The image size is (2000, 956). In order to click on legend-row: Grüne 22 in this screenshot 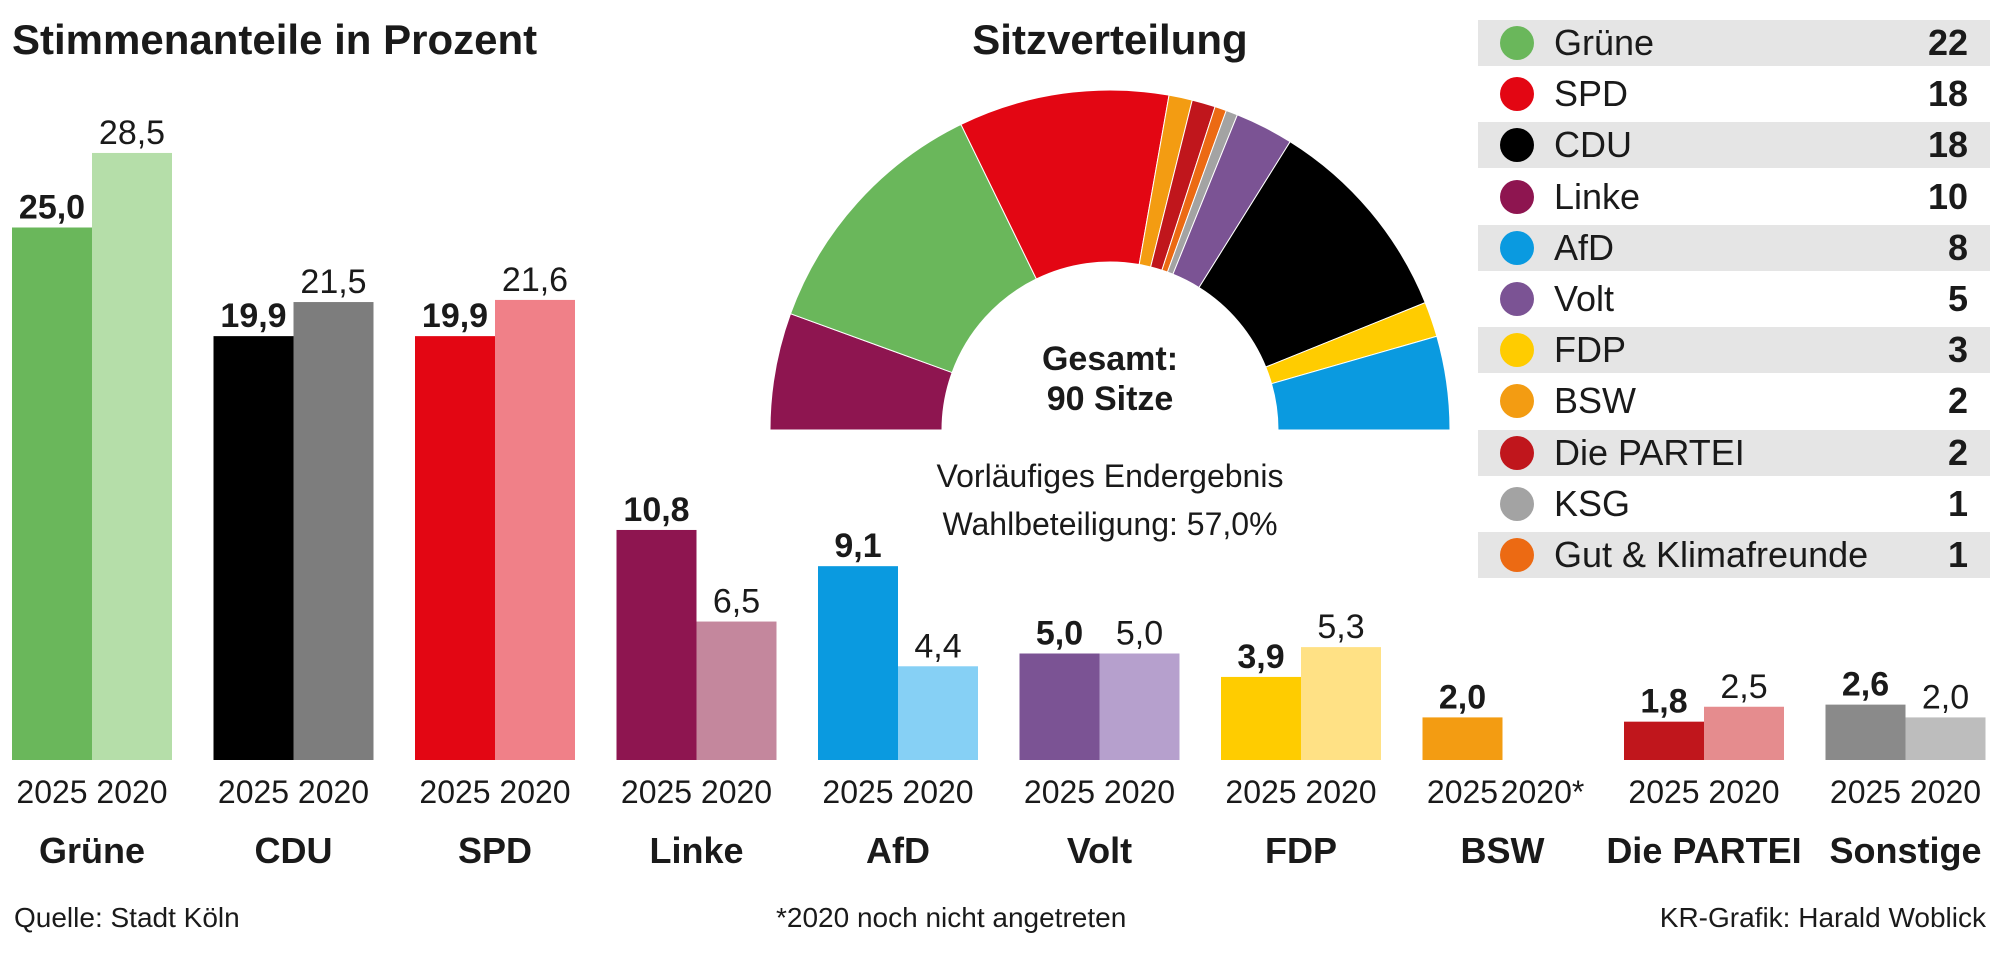, I will do `click(1734, 43)`.